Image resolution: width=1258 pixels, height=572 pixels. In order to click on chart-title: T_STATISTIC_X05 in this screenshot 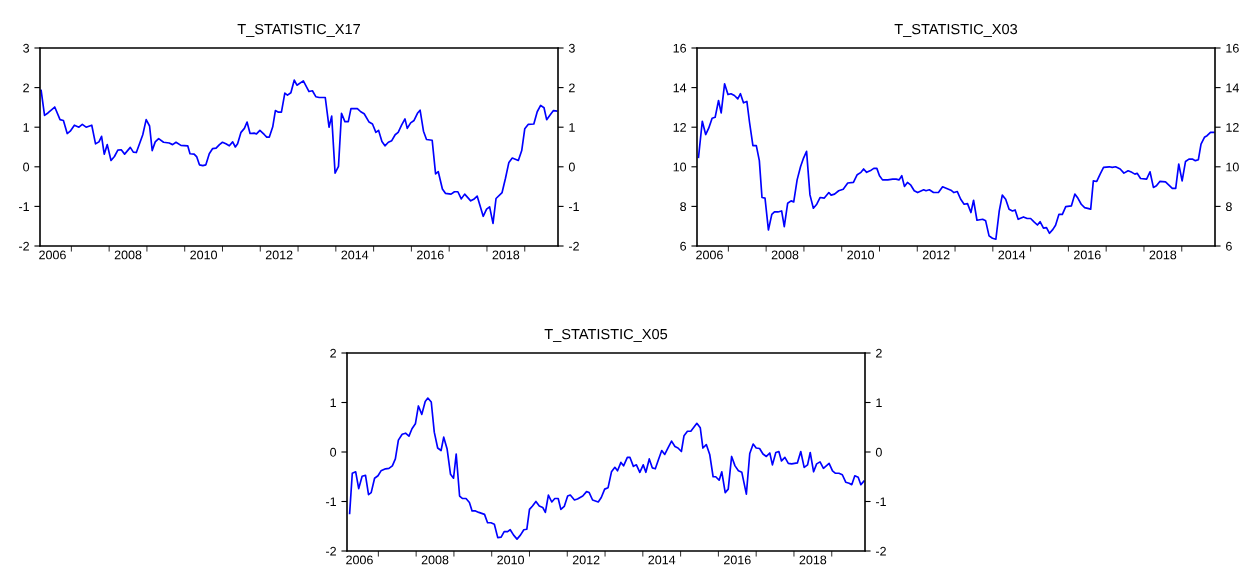, I will do `click(606, 335)`.